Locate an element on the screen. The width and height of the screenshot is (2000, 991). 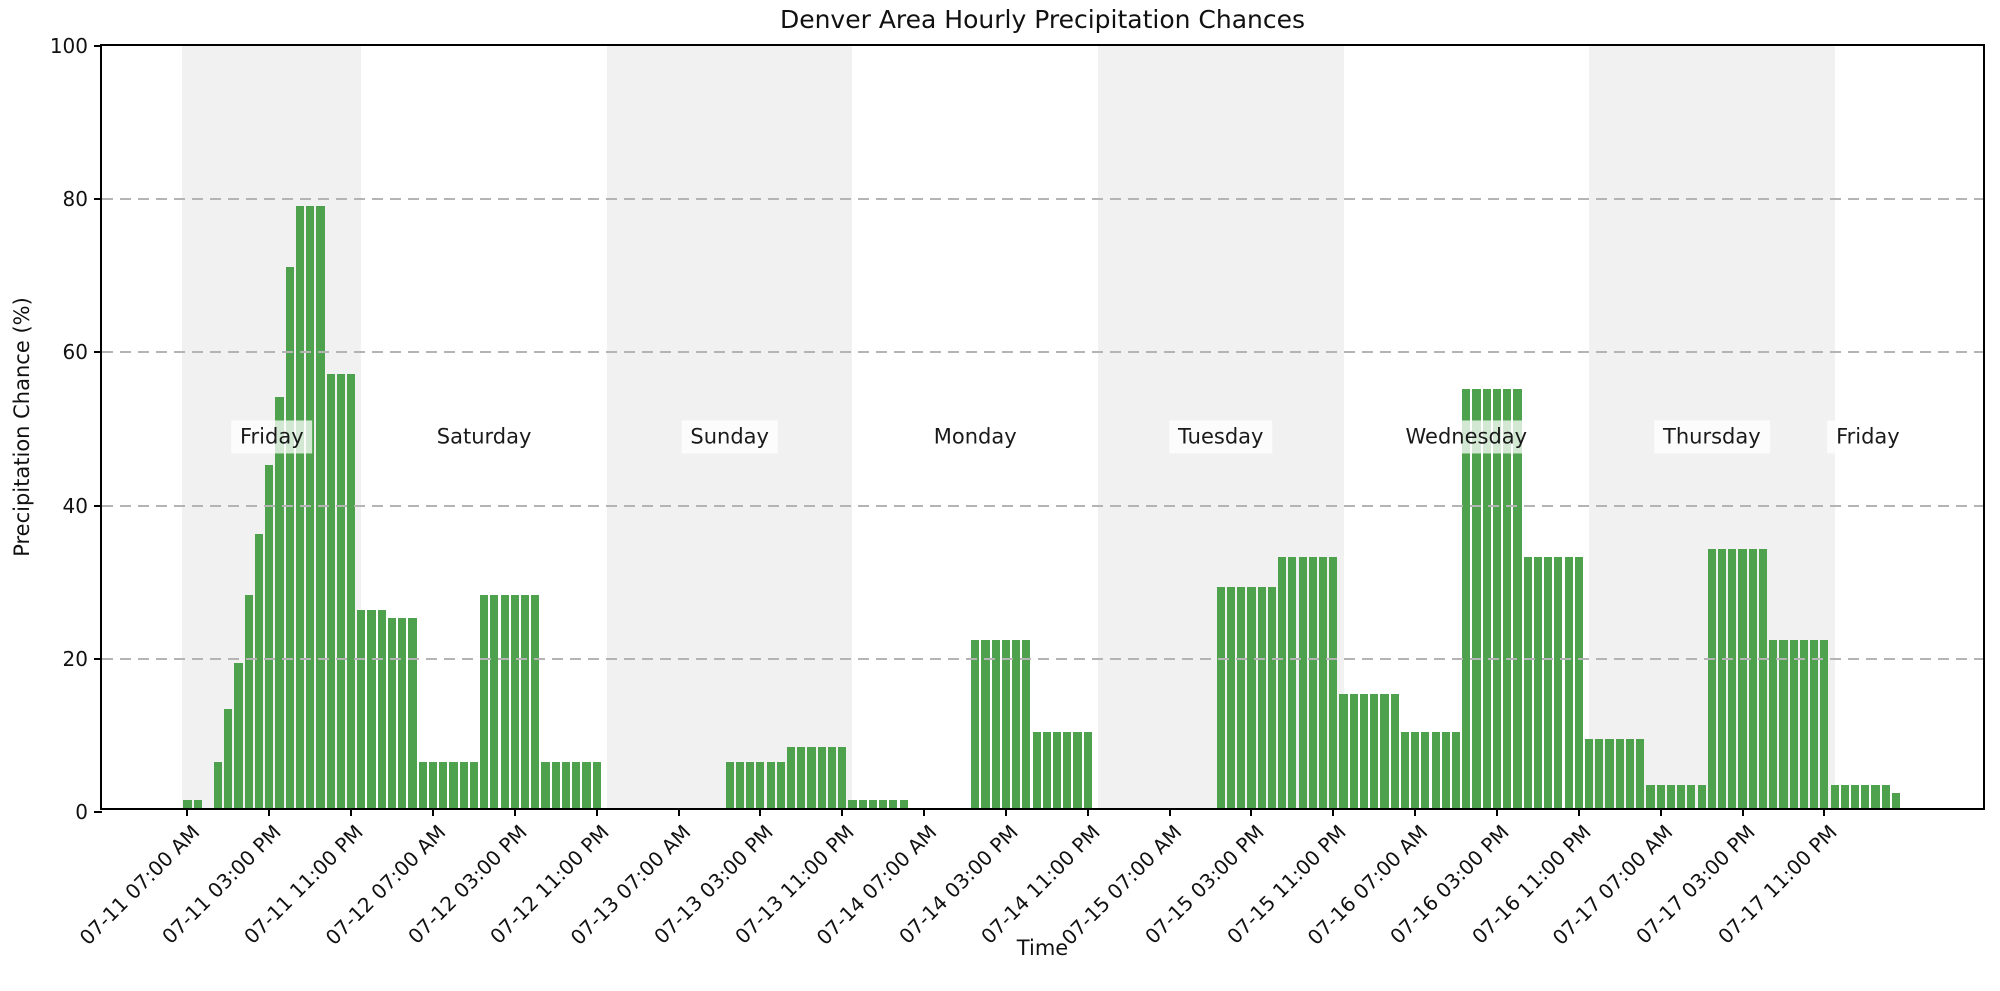
y-tick-label: 40 is located at coordinates (75, 505).